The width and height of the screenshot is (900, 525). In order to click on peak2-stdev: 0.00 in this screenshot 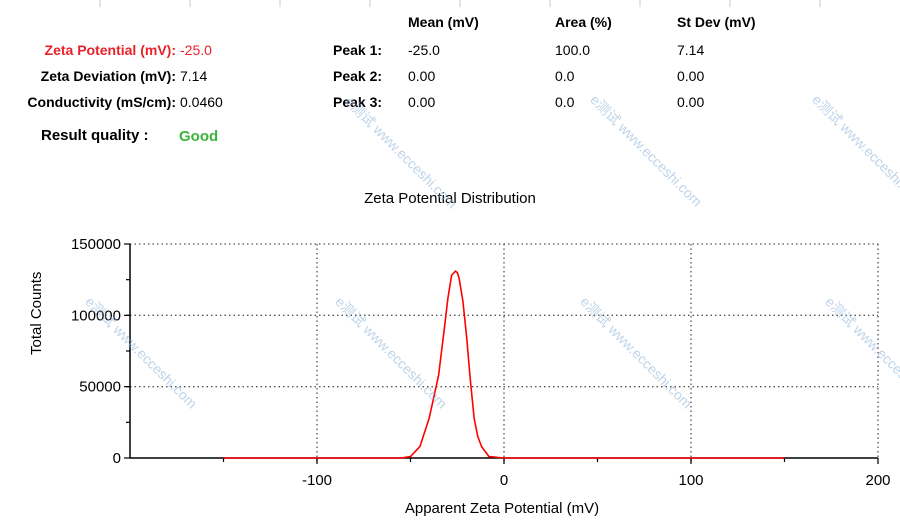, I will do `click(691, 76)`.